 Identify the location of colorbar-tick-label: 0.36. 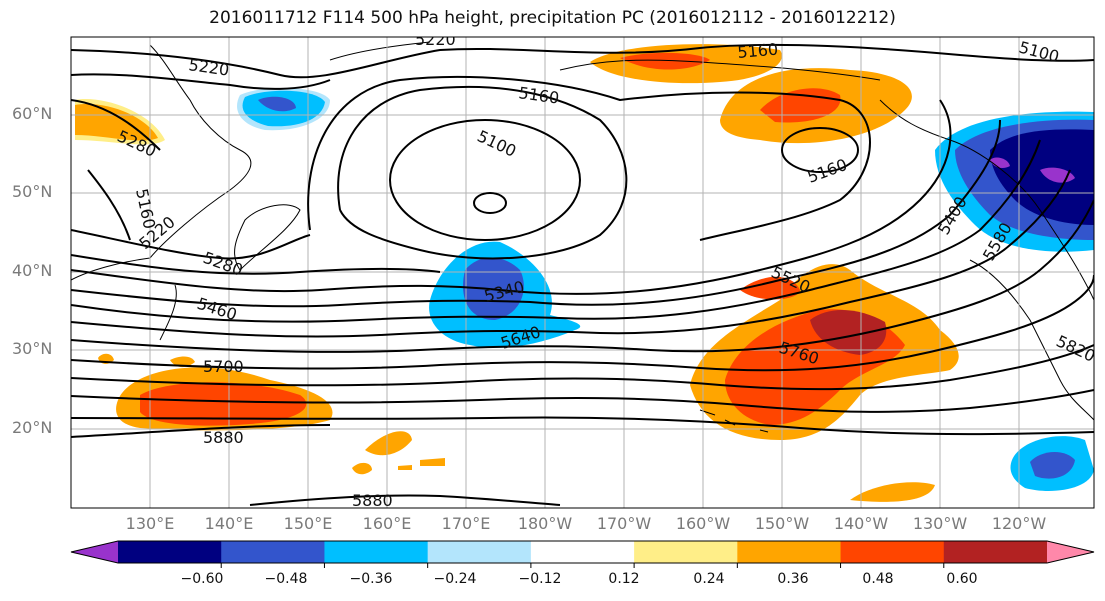
(793, 579).